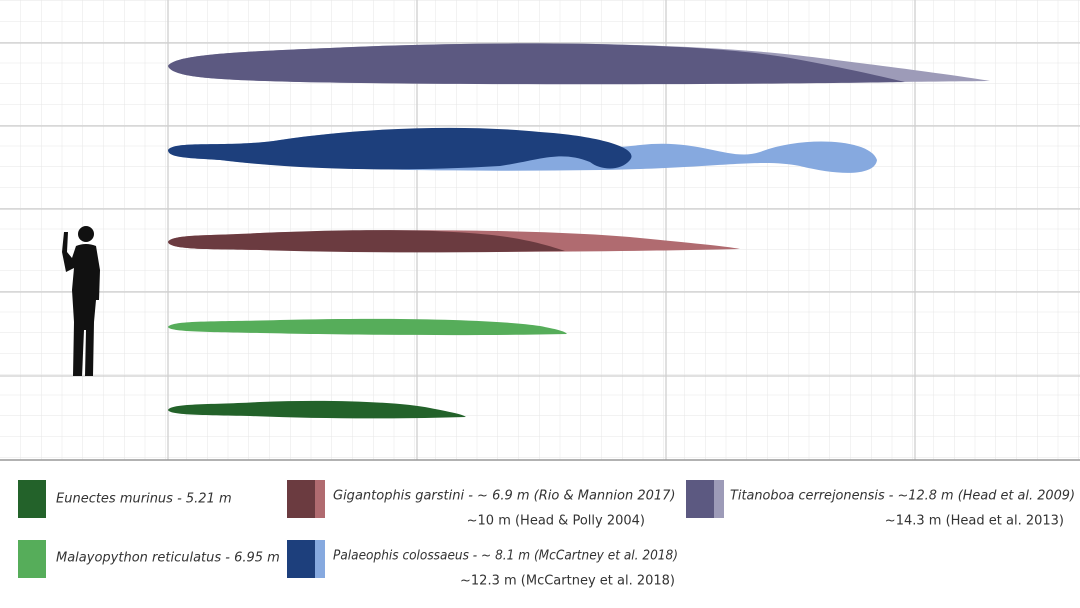 This screenshot has height=608, width=1080. I want to click on legend-label: ~12.3 m (McCartney et al. 2018), so click(567, 581).